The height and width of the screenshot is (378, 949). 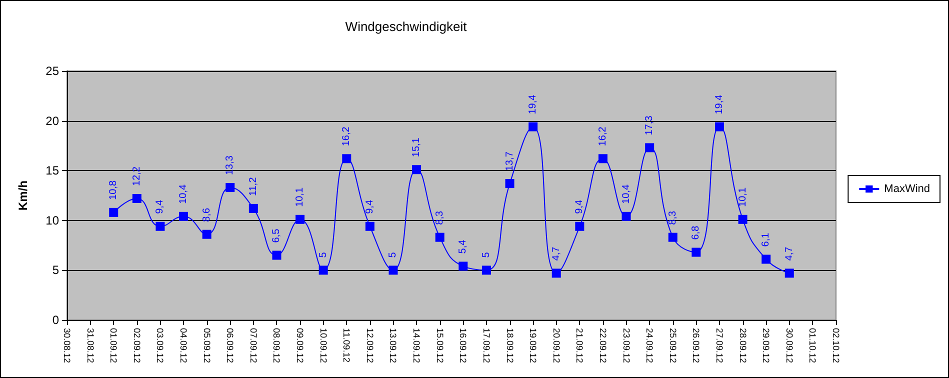 What do you see at coordinates (183, 346) in the screenshot?
I see `x-tick-label: 04.09.12` at bounding box center [183, 346].